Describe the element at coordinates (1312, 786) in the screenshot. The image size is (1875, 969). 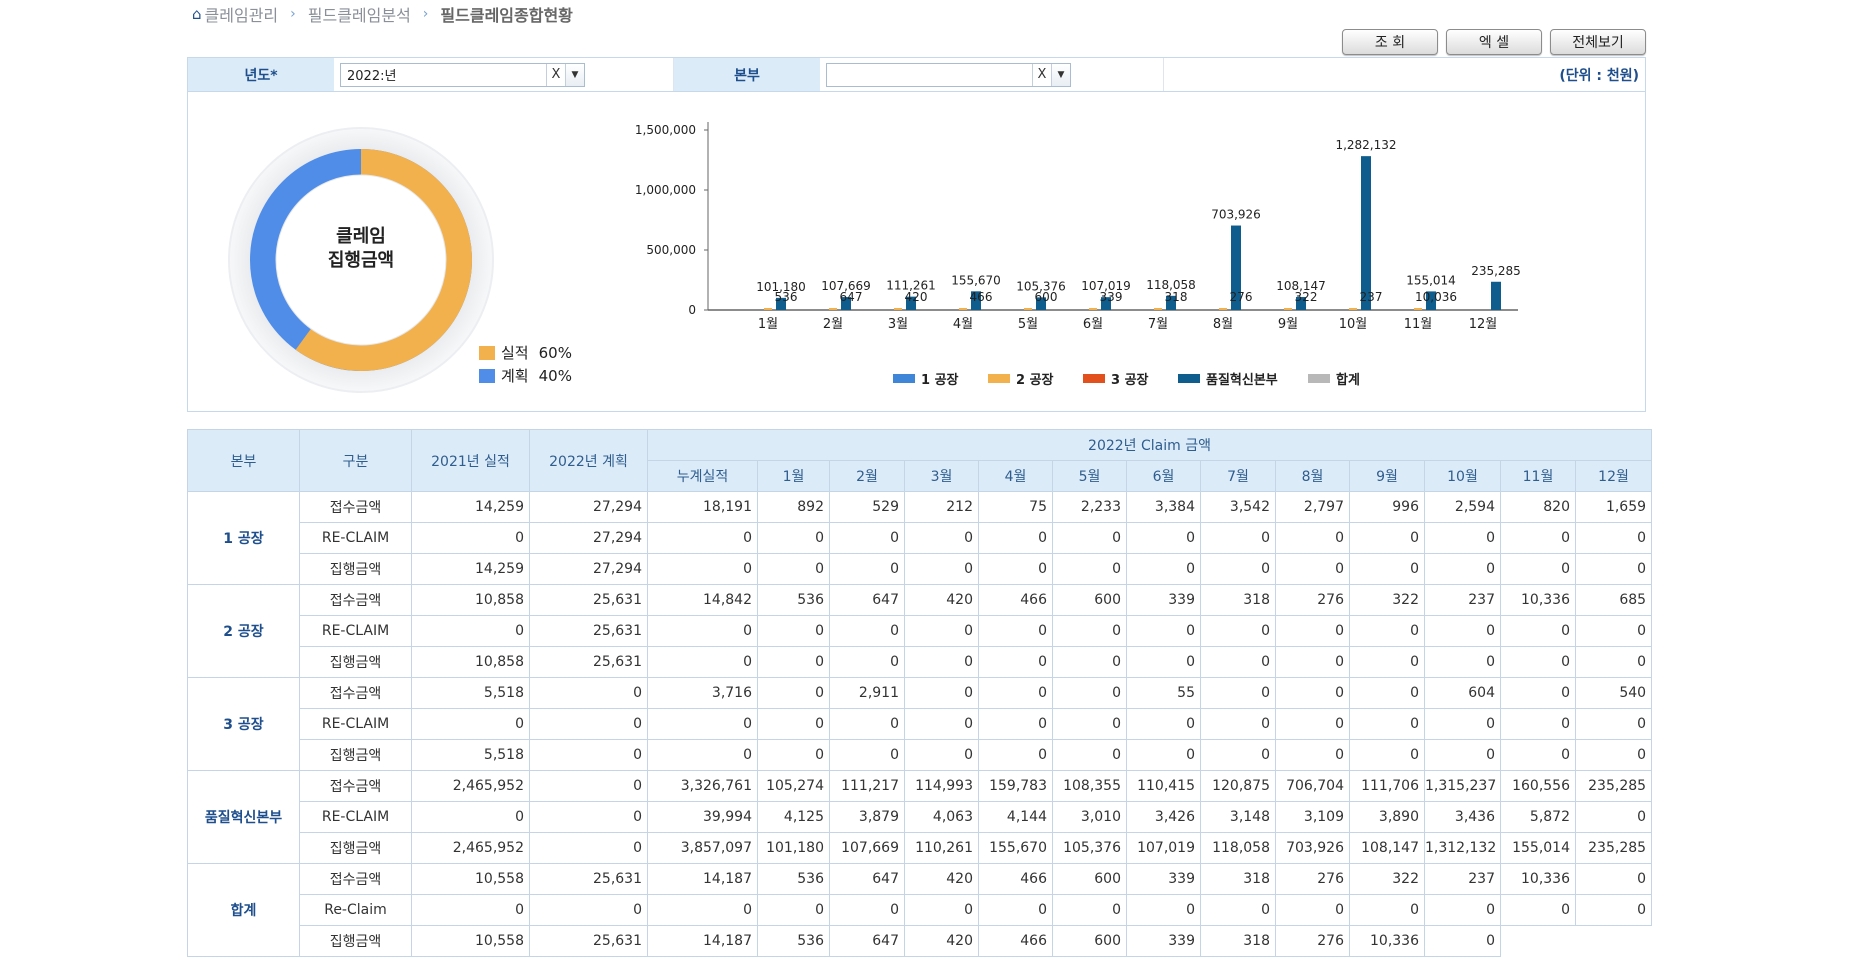
I see `table-cell: 706,704` at that location.